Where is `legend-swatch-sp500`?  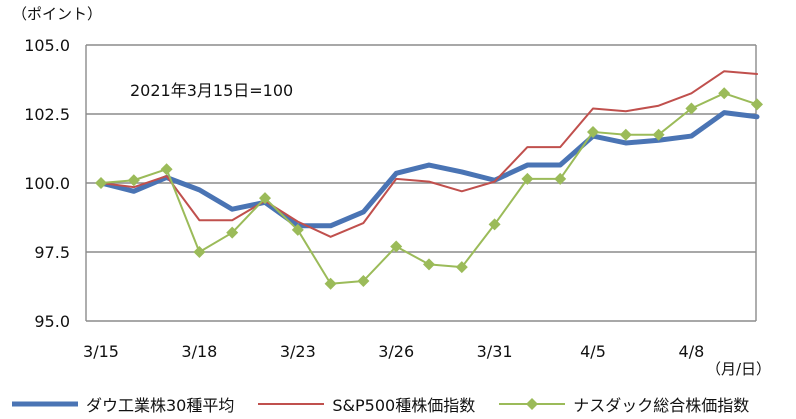 legend-swatch-sp500 is located at coordinates (291, 404).